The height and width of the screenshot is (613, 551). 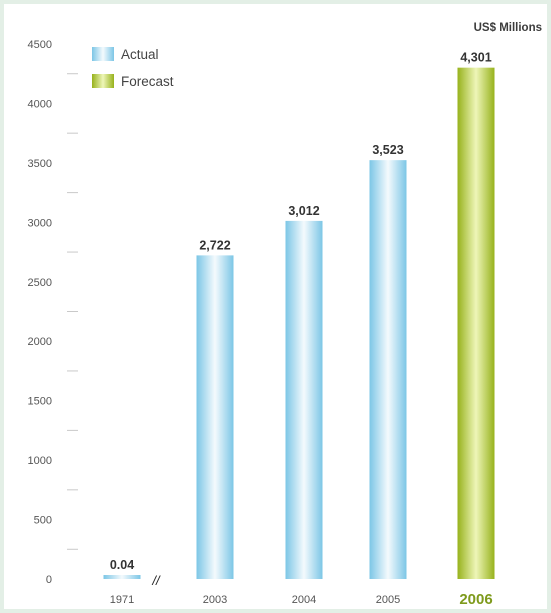 I want to click on y-tick-label: 2500, so click(x=40, y=283).